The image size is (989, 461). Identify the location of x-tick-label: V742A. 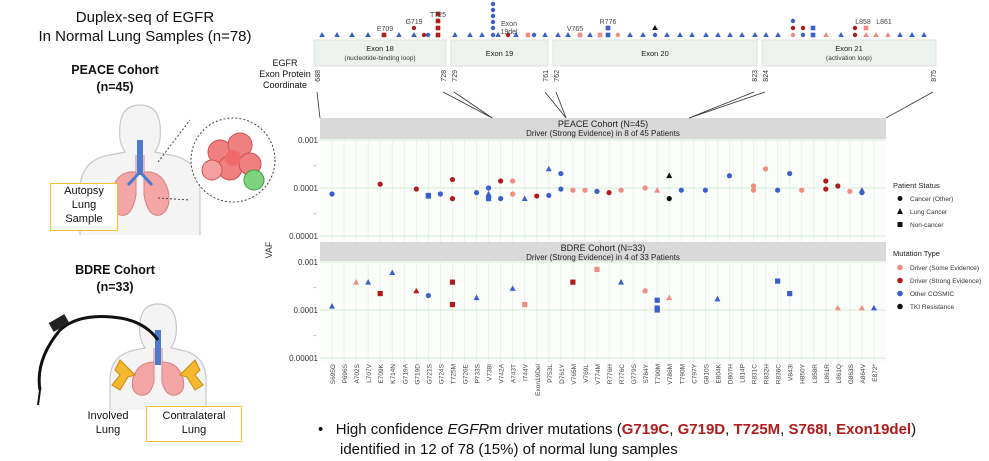
(502, 373).